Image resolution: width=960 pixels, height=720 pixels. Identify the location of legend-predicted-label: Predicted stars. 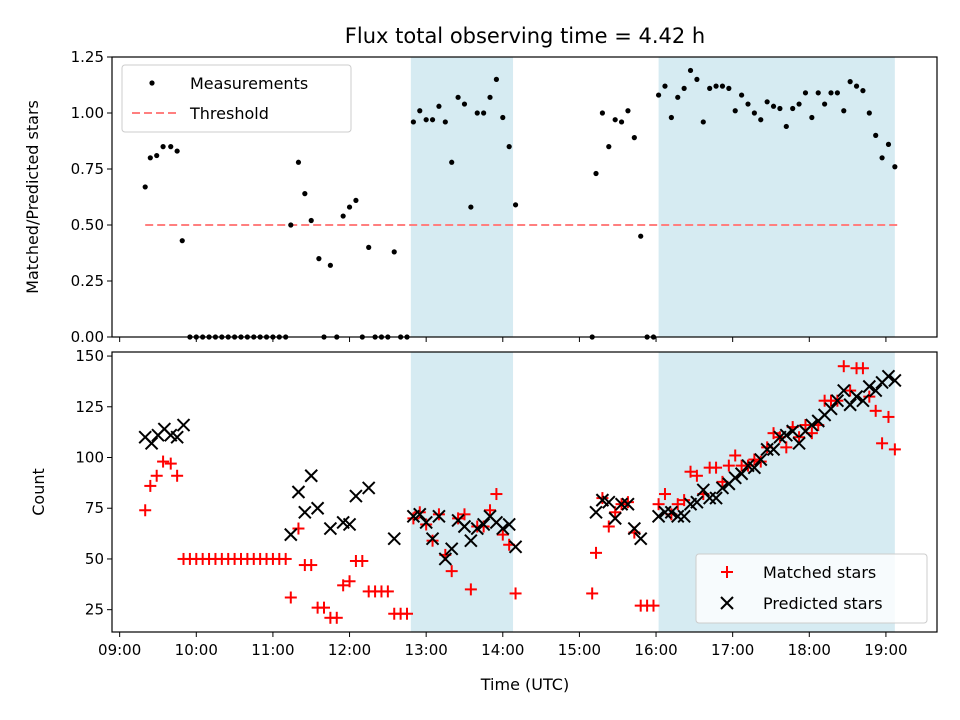
(823, 603).